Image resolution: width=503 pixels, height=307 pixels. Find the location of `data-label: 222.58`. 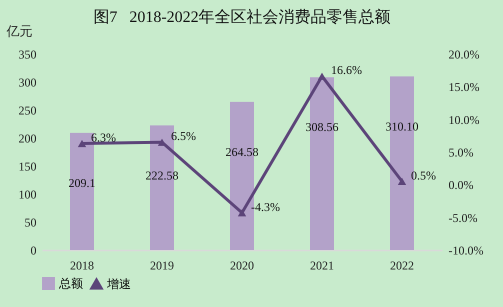

data-label: 222.58 is located at coordinates (162, 175).